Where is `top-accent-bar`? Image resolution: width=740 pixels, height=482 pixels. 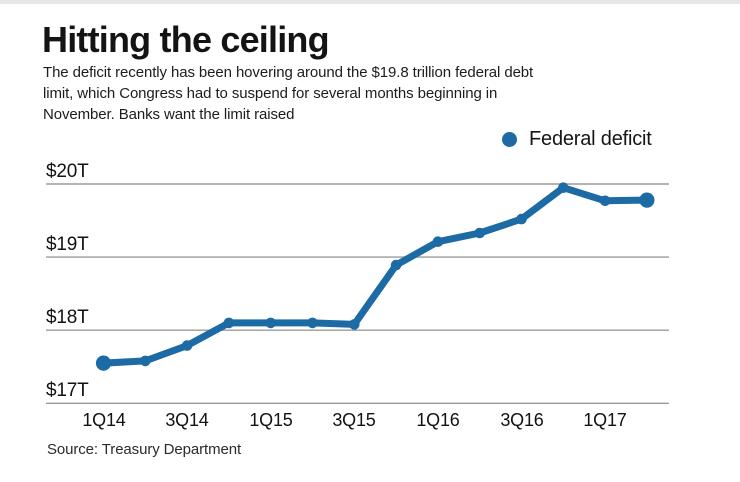
top-accent-bar is located at coordinates (370, 2).